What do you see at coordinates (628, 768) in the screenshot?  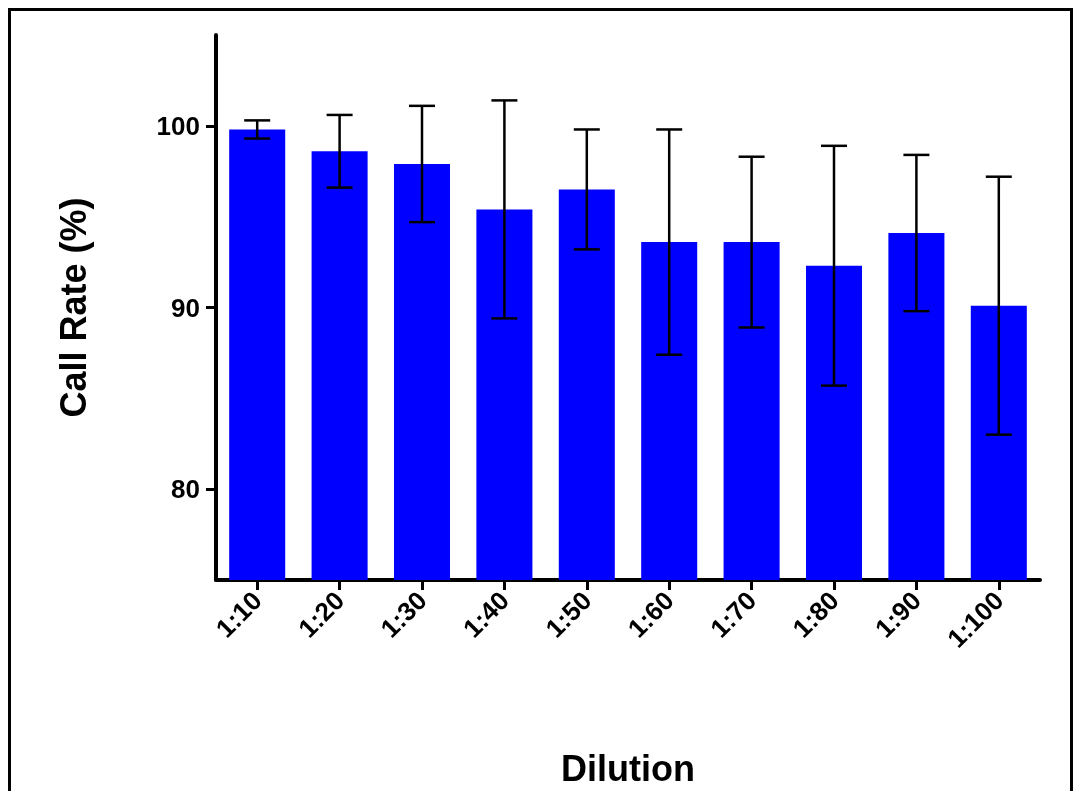 I see `x-axis-title: Dilution` at bounding box center [628, 768].